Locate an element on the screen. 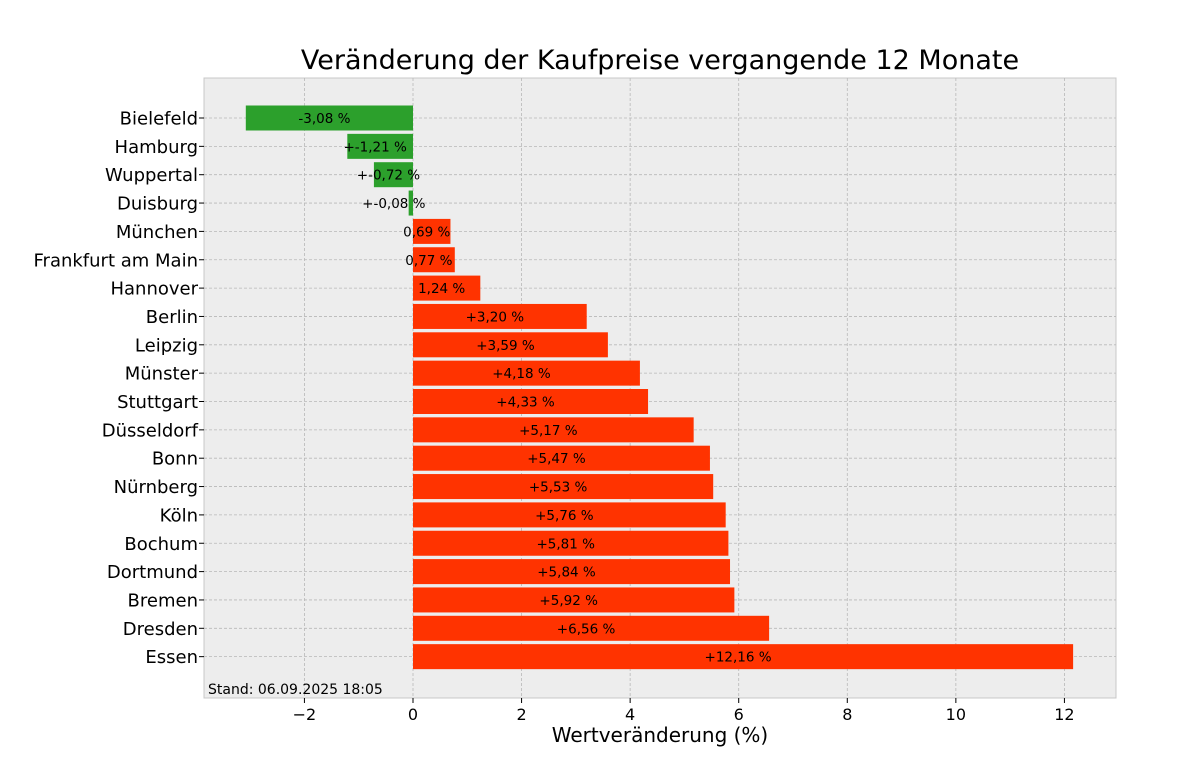 The image size is (1200, 775). y-tick-label: Köln is located at coordinates (179, 515).